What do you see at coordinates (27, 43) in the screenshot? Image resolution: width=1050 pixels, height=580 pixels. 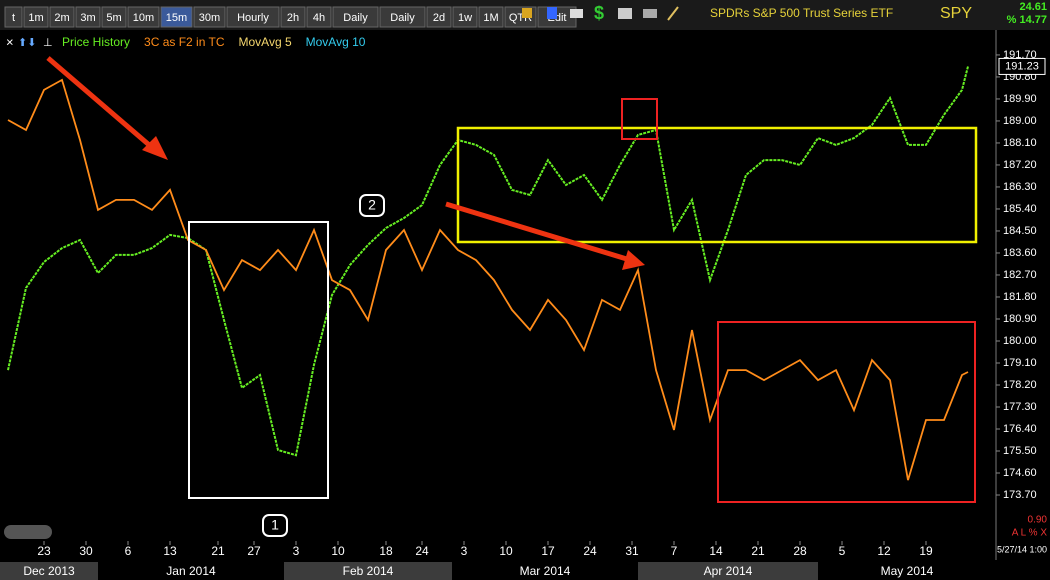 I see `legend-control: ⬆⬇` at bounding box center [27, 43].